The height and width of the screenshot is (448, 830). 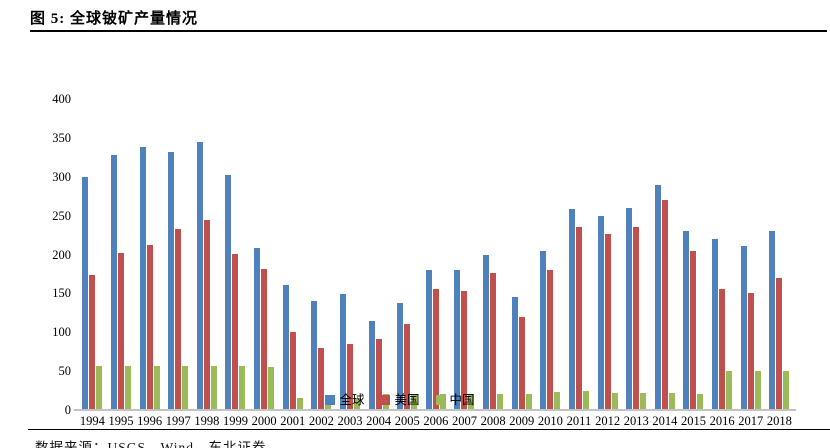 I want to click on bar-全球-2006, so click(x=428, y=340).